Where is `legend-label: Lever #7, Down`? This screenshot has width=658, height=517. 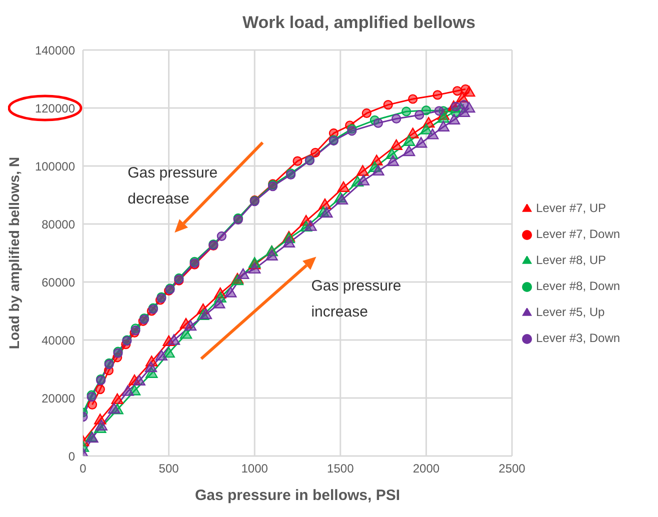
legend-label: Lever #7, Down is located at coordinates (578, 234).